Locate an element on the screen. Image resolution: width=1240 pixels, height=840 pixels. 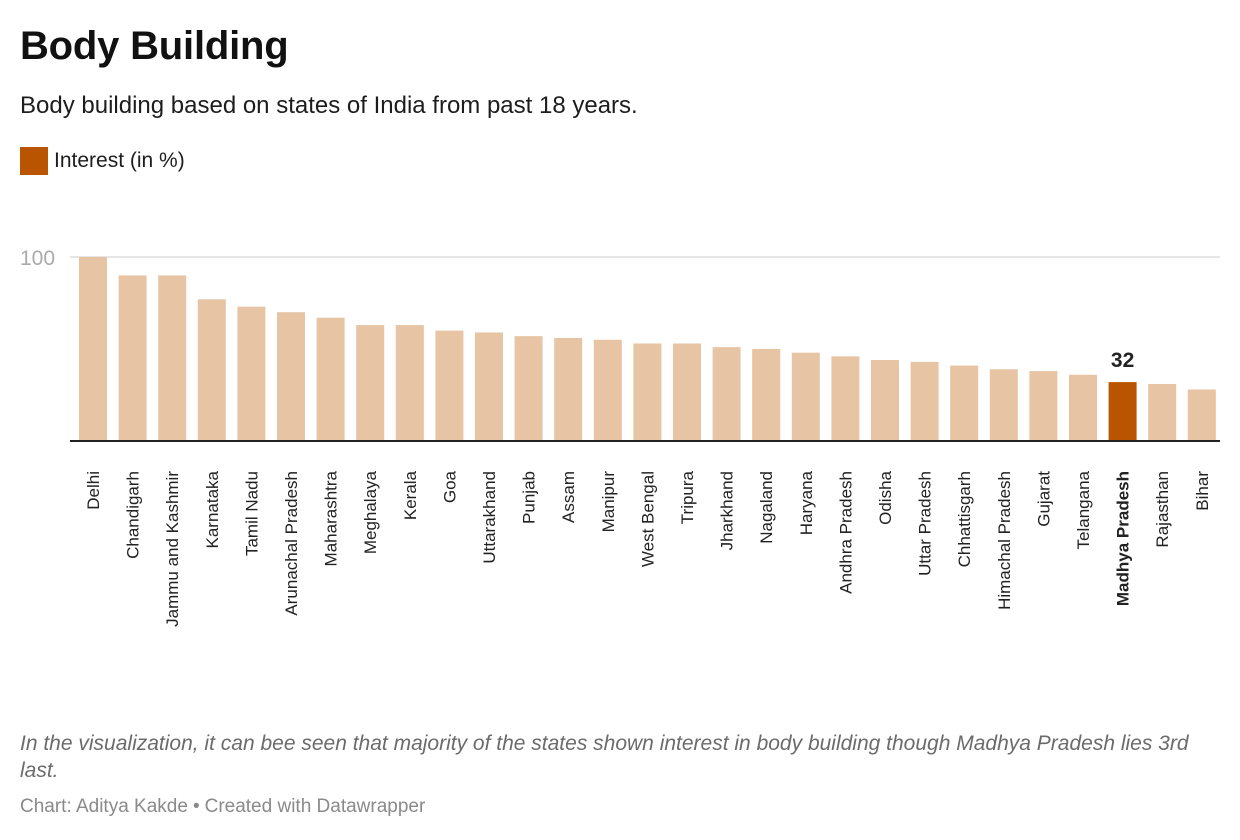
x-tick-label: Andhra Pradesh is located at coordinates (845, 532).